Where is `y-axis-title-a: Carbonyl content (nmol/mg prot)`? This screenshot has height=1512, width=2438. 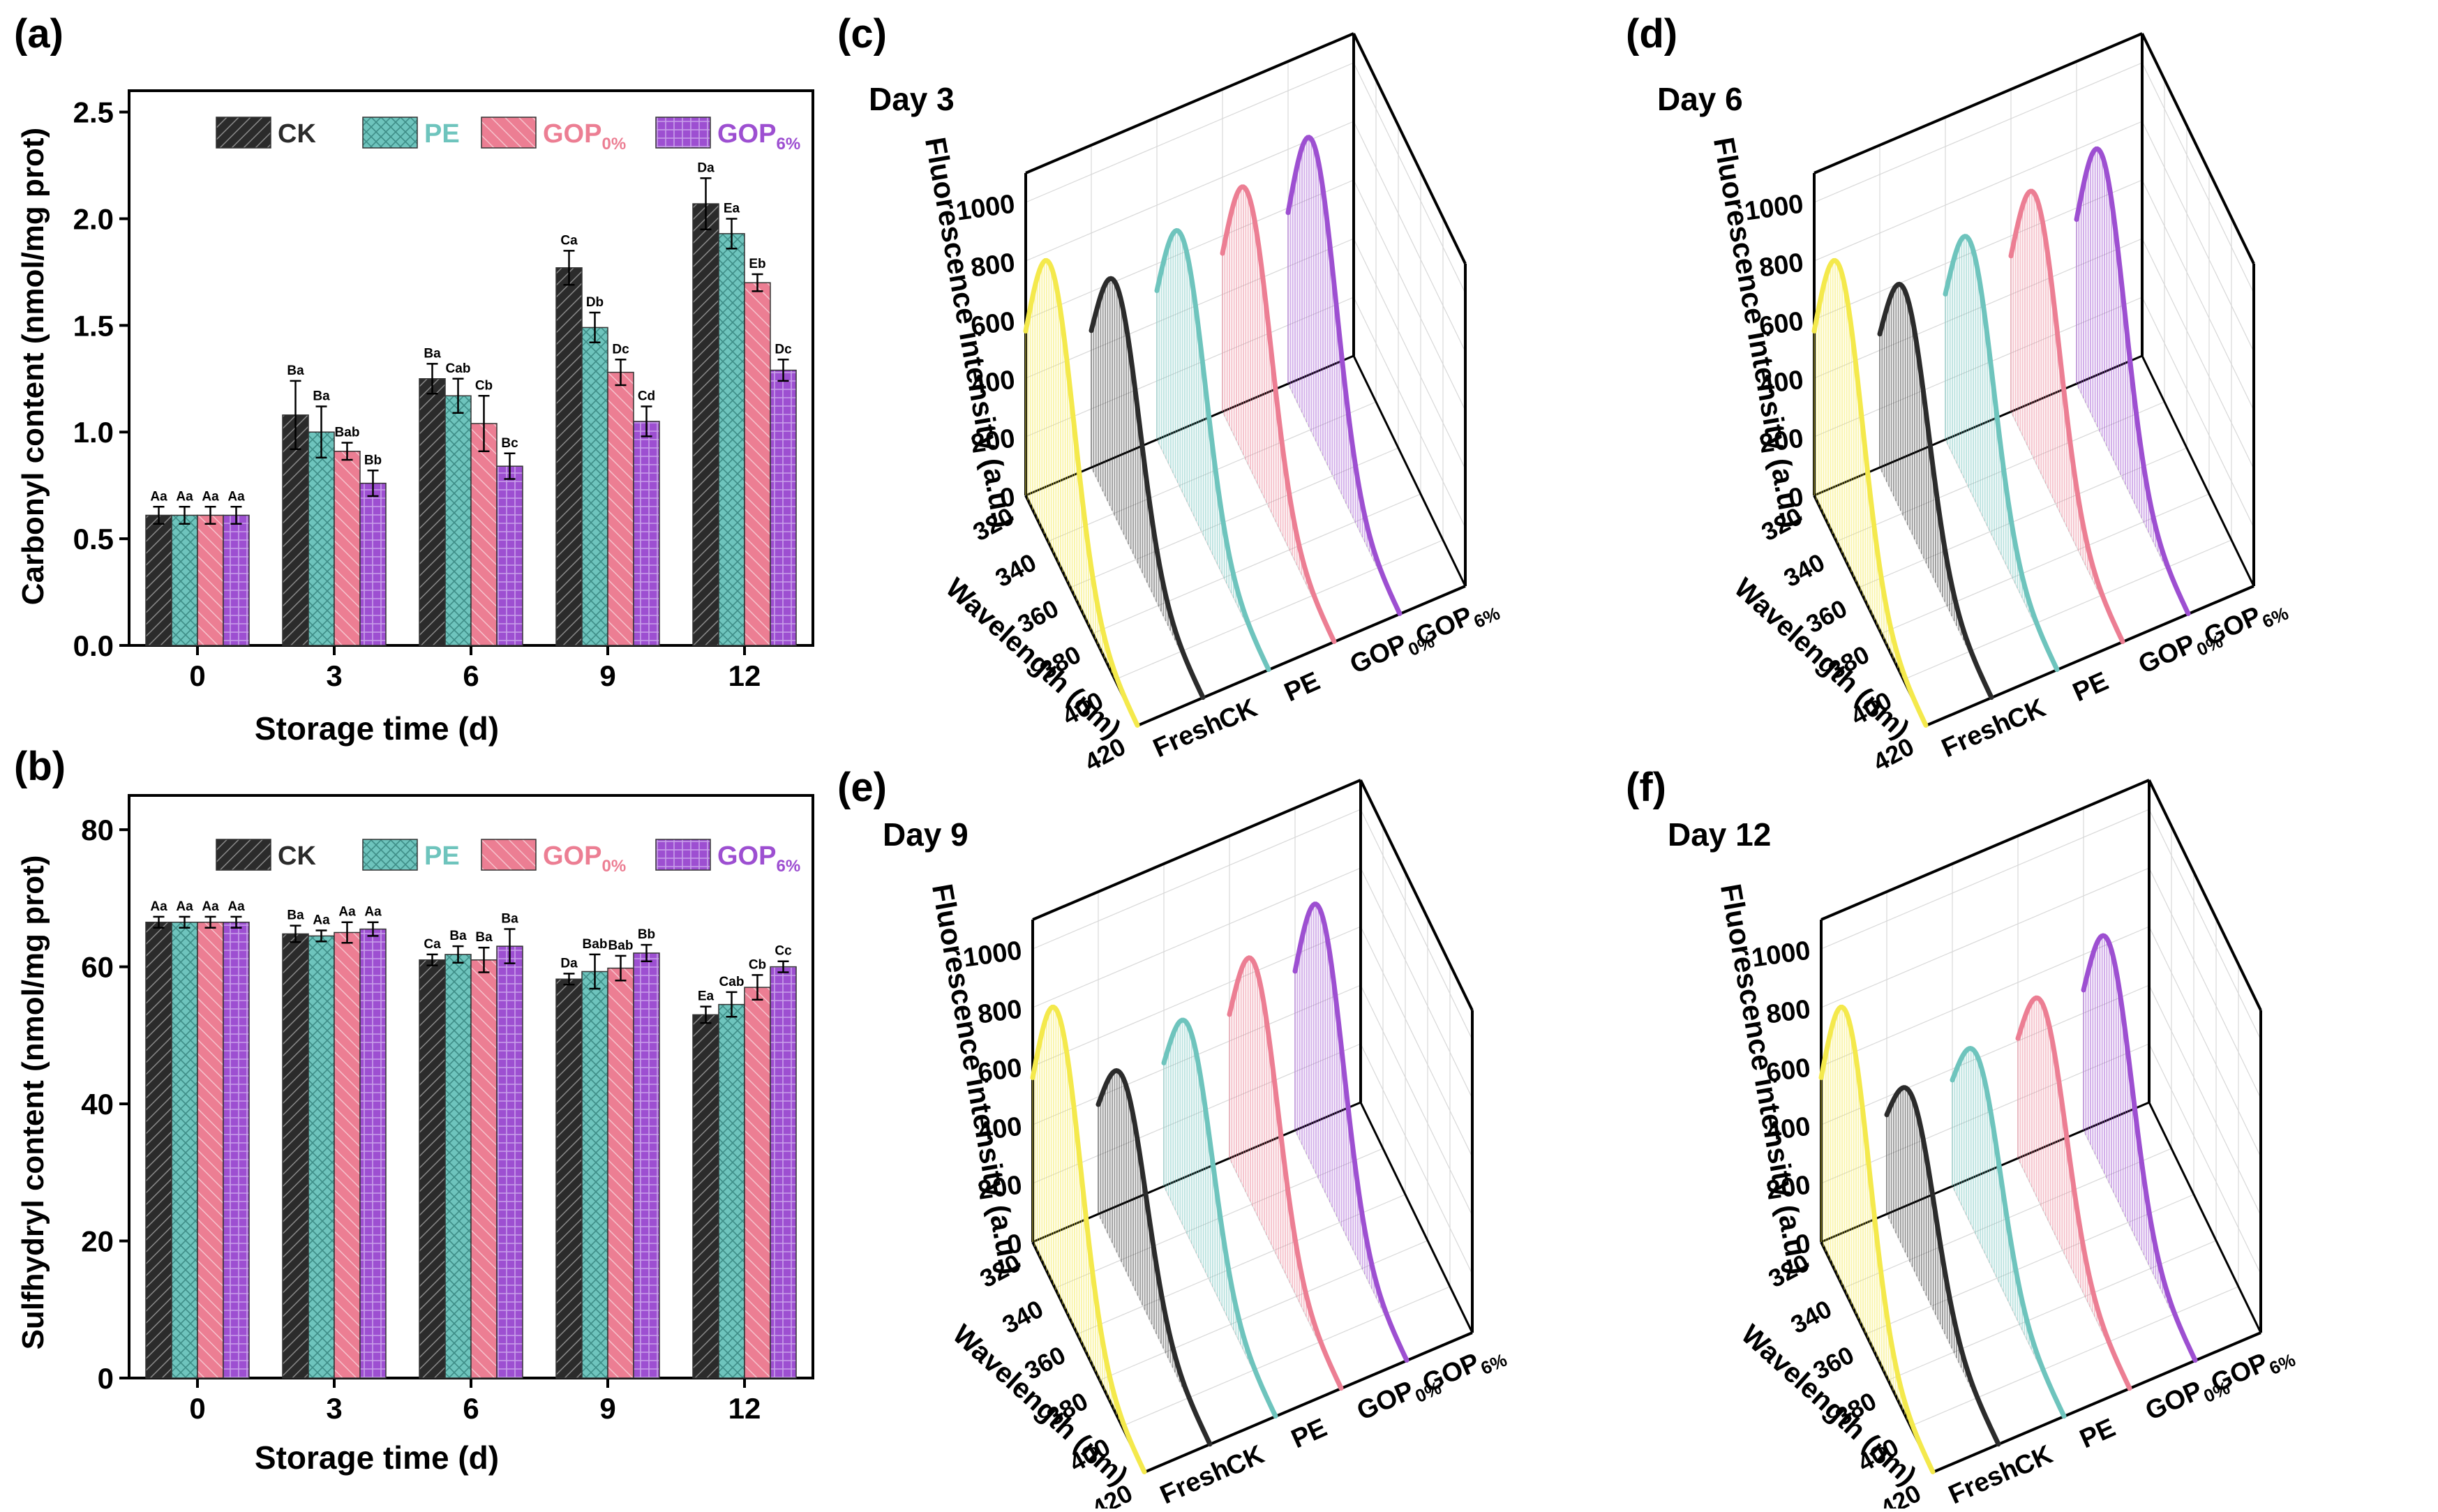 y-axis-title-a: Carbonyl content (nmol/mg prot) is located at coordinates (33, 366).